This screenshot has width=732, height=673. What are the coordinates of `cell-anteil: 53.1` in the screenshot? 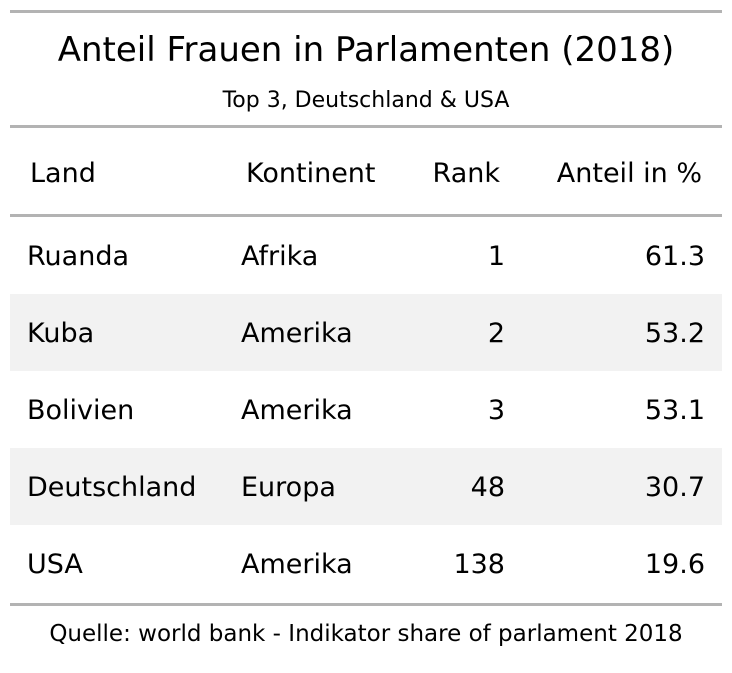 It's located at (674, 410).